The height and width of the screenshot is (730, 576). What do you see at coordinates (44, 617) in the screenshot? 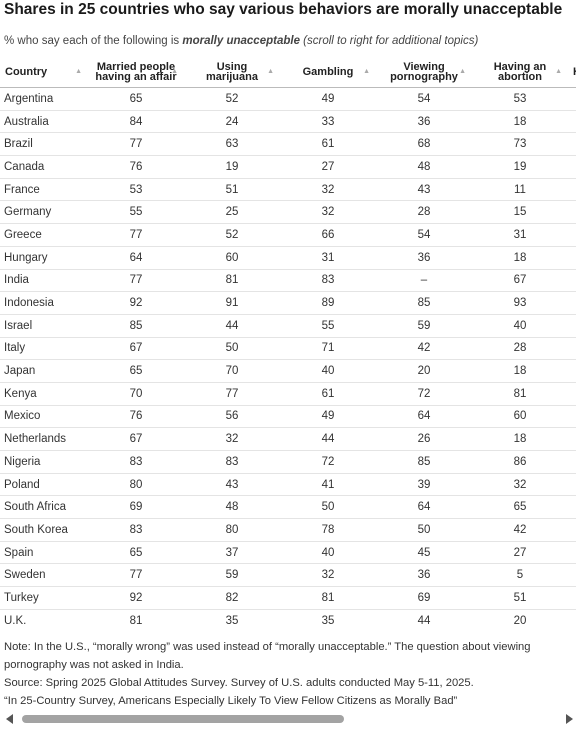
I see `country-cell: U.K.` at bounding box center [44, 617].